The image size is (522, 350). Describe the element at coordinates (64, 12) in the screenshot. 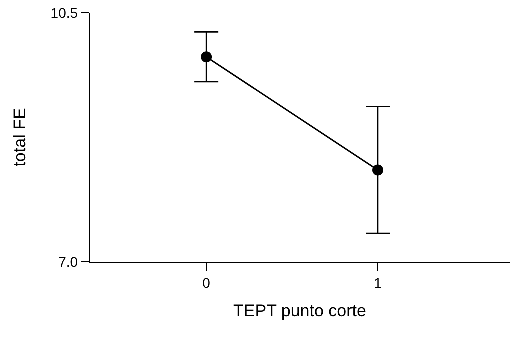

I see `y-tick-label: 10.5` at that location.